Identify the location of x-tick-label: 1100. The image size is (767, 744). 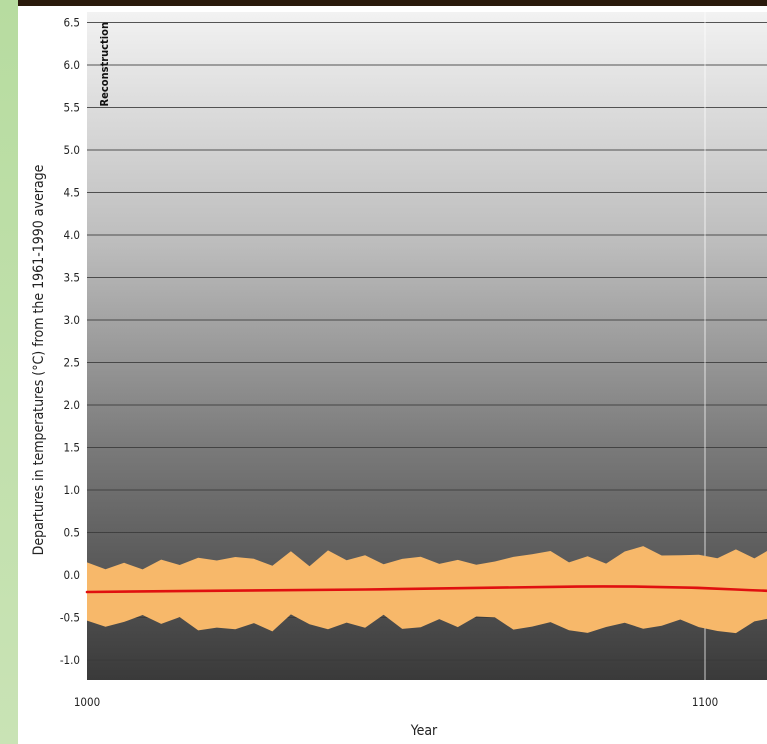
(705, 702).